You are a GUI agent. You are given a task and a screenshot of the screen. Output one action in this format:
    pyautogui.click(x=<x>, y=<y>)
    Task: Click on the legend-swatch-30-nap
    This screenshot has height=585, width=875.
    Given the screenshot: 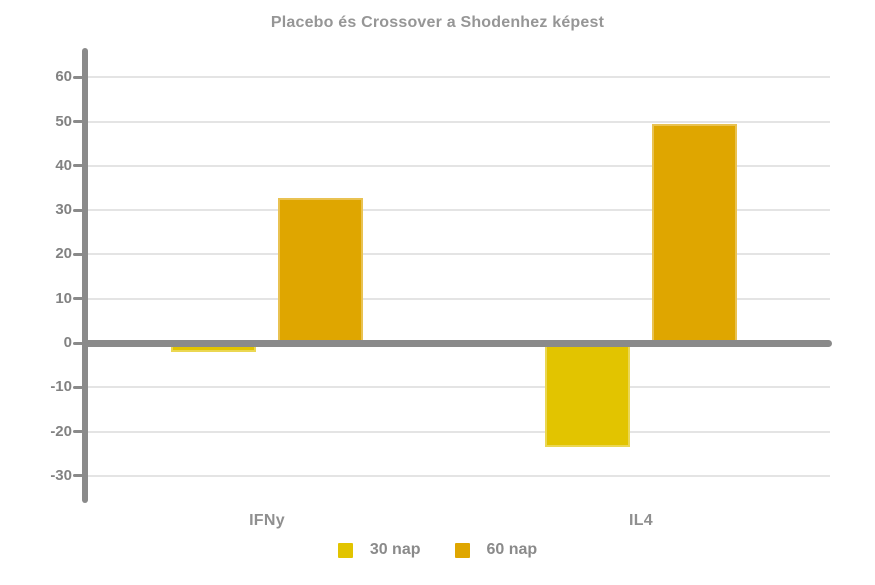 What is the action you would take?
    pyautogui.click(x=345, y=550)
    